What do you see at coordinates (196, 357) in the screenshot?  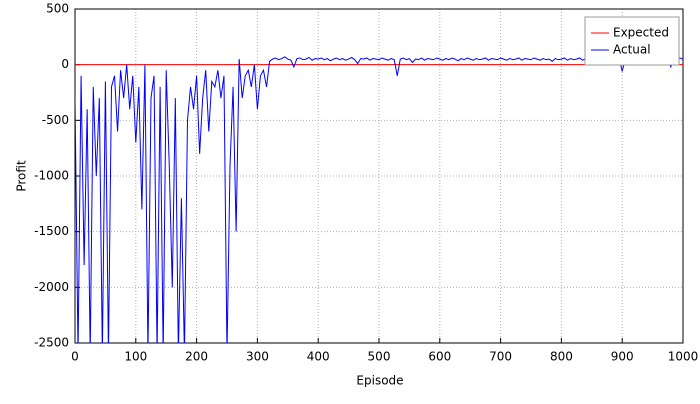 I see `x-tick-label: 200` at bounding box center [196, 357].